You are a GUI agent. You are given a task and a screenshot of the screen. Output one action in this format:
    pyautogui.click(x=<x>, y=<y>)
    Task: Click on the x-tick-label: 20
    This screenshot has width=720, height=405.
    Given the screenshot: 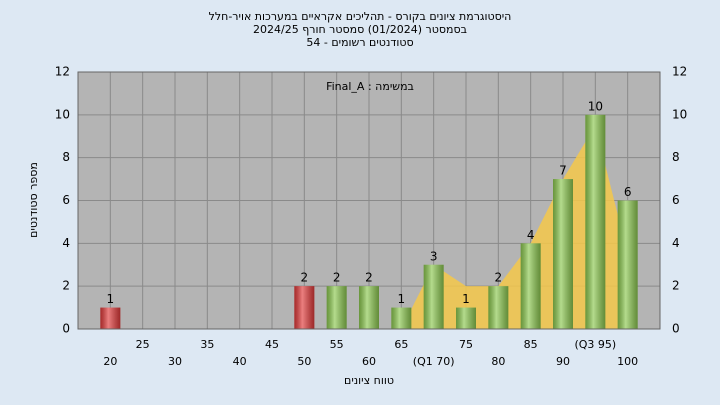 What is the action you would take?
    pyautogui.click(x=110, y=361)
    